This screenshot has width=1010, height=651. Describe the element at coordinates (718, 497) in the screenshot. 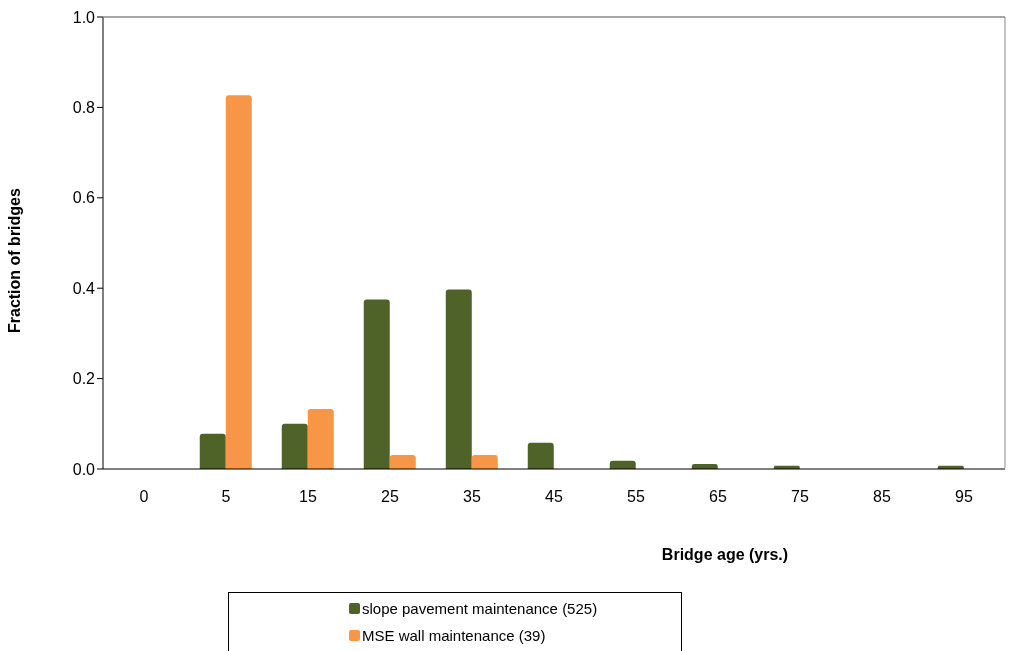

I see `x-tick-label: 65` at that location.